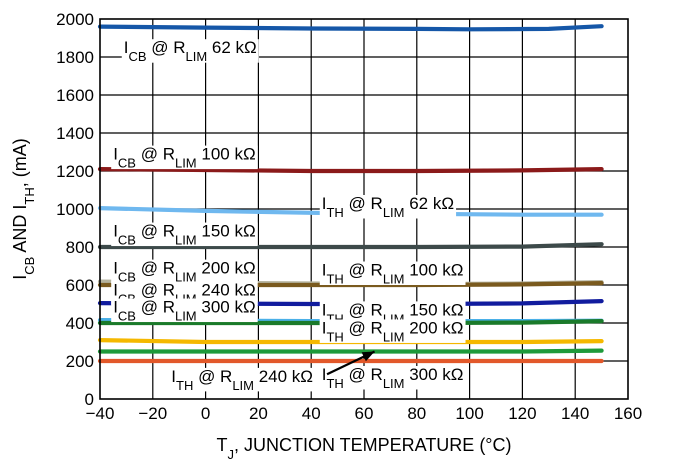 The height and width of the screenshot is (466, 674). What do you see at coordinates (311, 413) in the screenshot?
I see `x-tick-label: 40` at bounding box center [311, 413].